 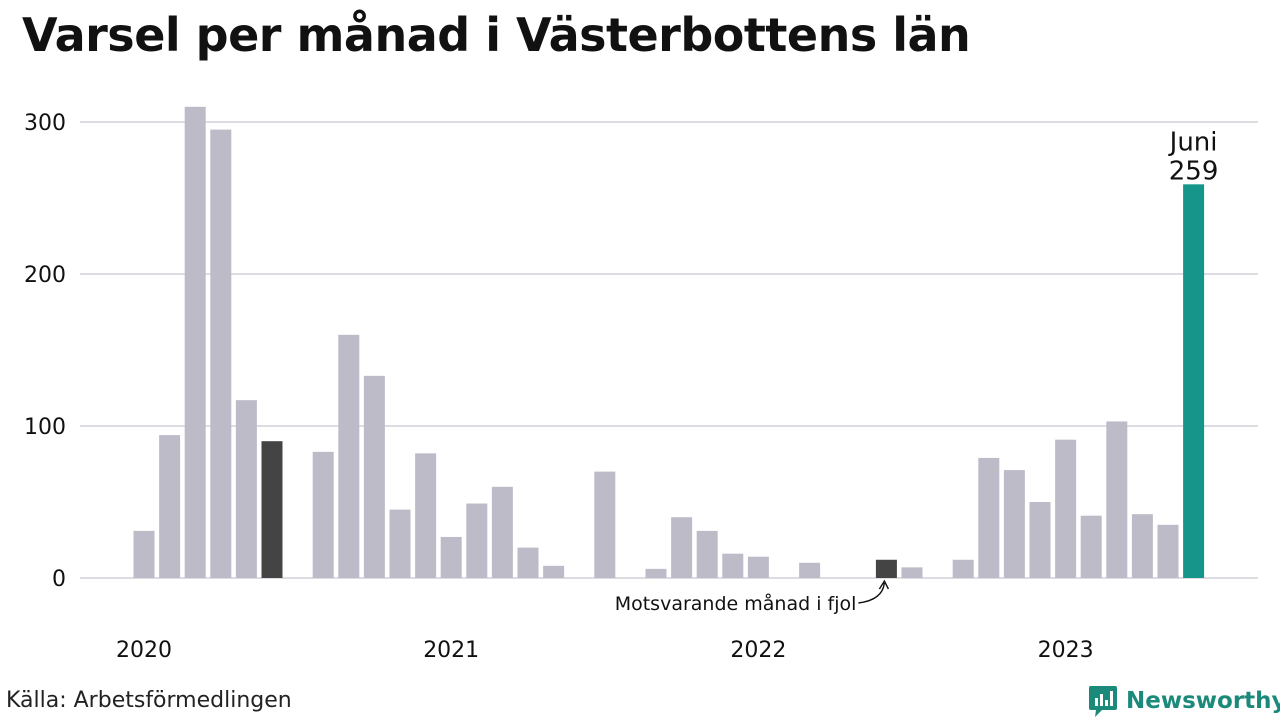 I want to click on source-note: Källa: Arbetsförmedlingen, so click(x=149, y=700).